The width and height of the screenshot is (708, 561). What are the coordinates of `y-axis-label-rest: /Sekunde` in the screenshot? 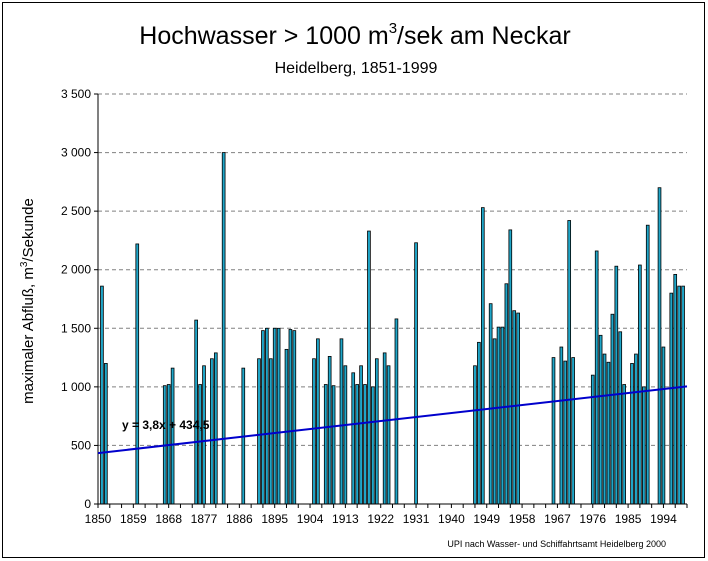 It's located at (28, 229).